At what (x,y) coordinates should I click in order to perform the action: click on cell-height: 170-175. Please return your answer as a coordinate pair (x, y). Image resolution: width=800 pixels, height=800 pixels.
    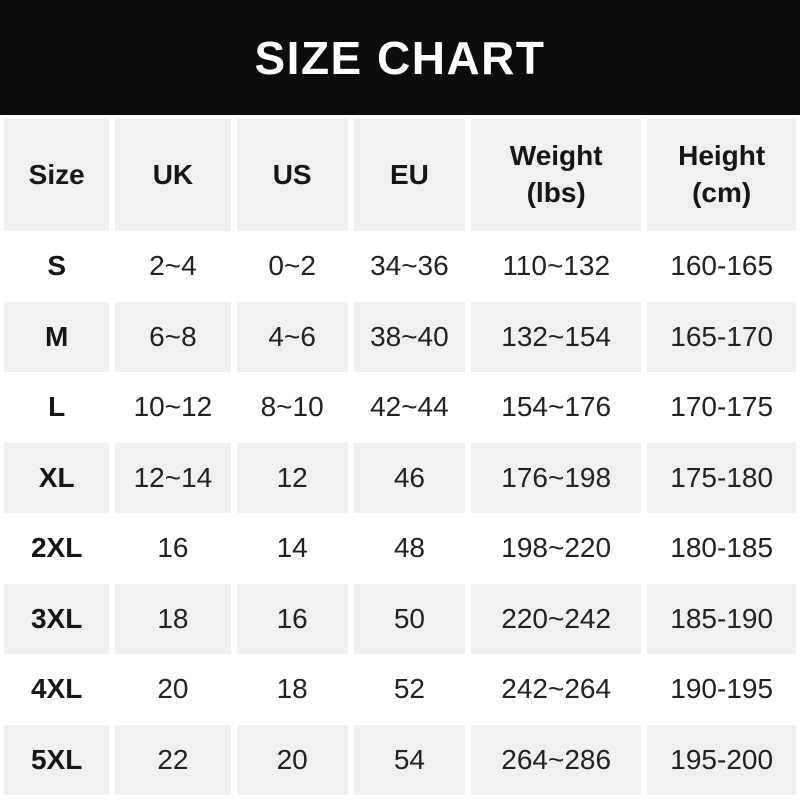
    Looking at the image, I should click on (721, 407).